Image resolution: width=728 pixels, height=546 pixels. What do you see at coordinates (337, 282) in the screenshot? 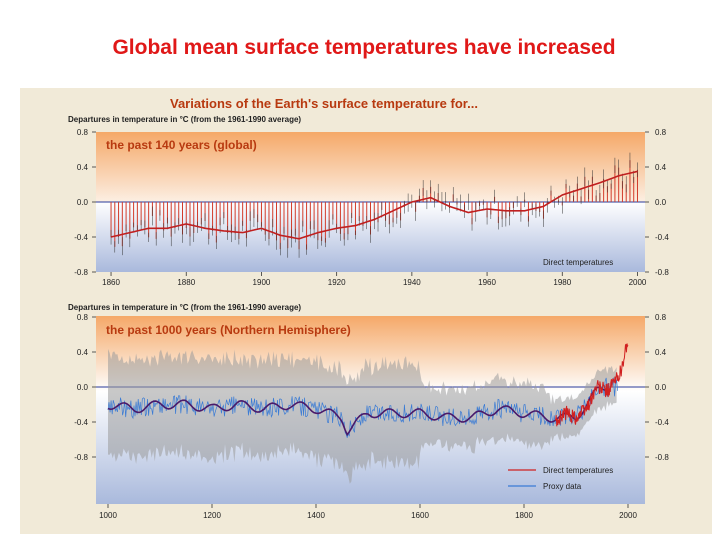
I see `x-tick-label: 1920` at bounding box center [337, 282].